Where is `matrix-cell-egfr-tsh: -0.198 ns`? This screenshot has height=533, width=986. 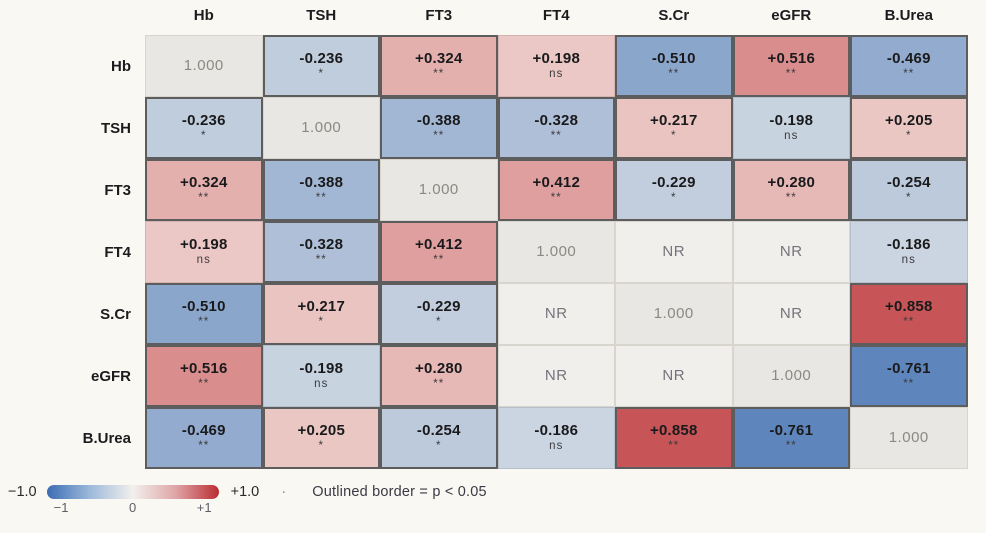 matrix-cell-egfr-tsh: -0.198 ns is located at coordinates (321, 376).